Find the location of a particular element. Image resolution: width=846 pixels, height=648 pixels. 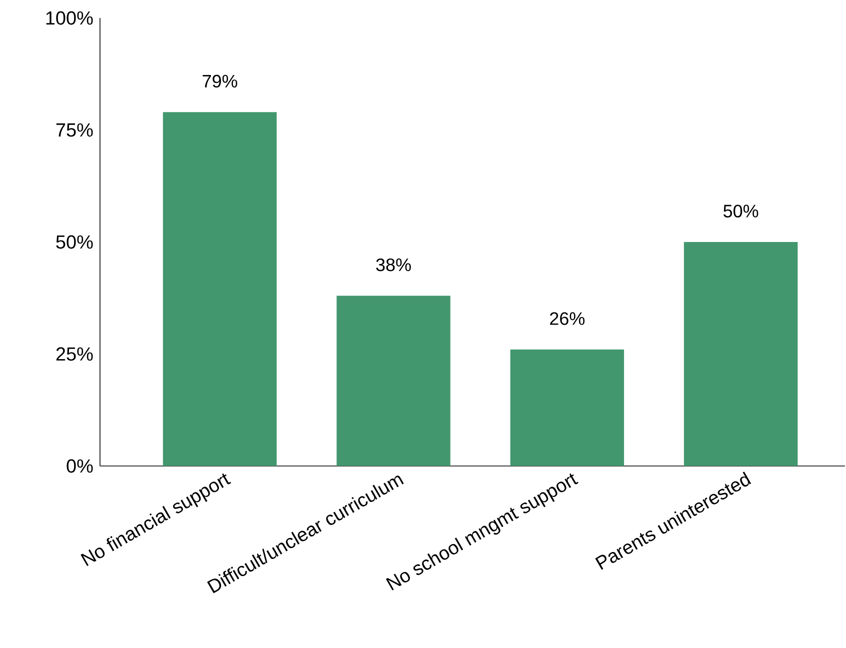

y-tick-label: 75% is located at coordinates (74, 130).